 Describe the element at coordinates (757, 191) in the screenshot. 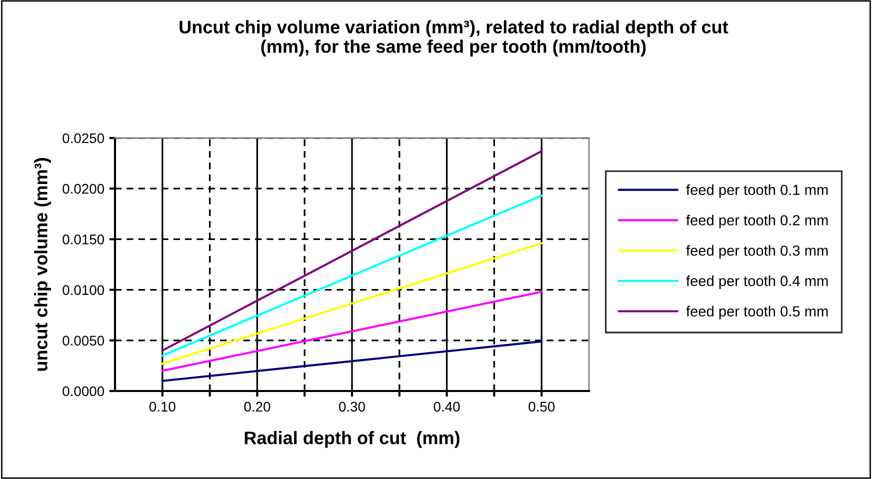

I see `legend-label: feed per tooth 0.1 mm` at that location.